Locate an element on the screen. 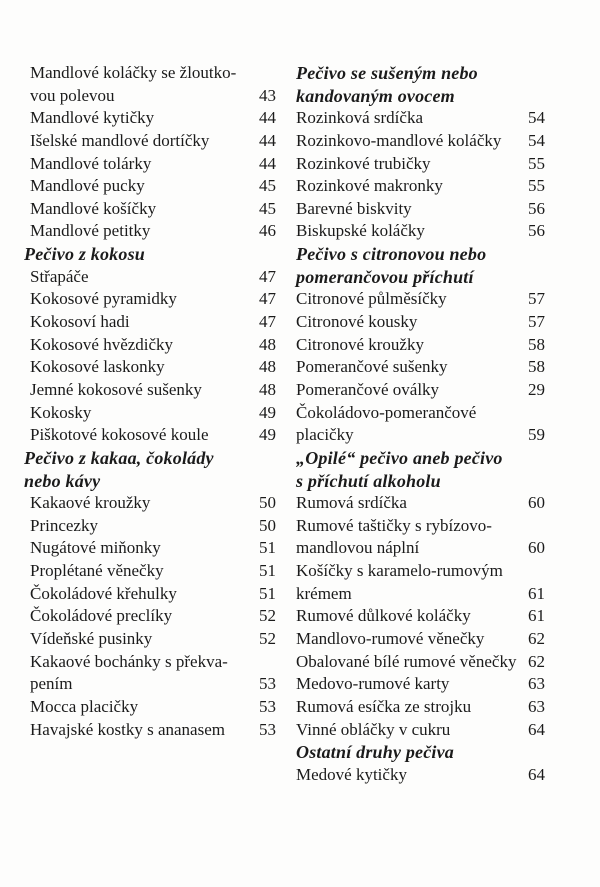 The height and width of the screenshot is (887, 600). toc-entry: Obalované bílé rumové věnečky 62 is located at coordinates (420, 662).